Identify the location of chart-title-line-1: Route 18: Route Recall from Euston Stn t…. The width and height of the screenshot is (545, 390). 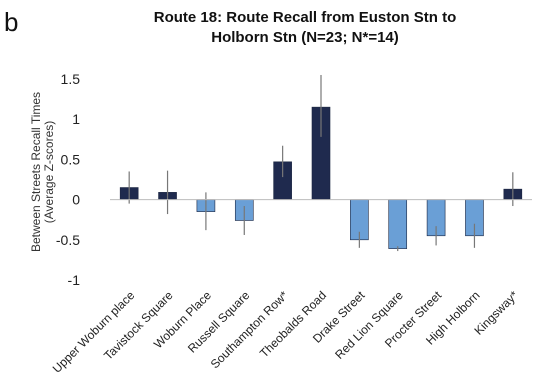
(305, 17).